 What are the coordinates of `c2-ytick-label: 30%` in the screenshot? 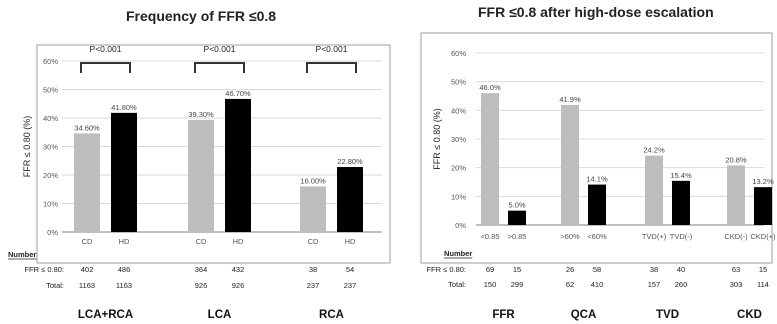 It's located at (458, 139).